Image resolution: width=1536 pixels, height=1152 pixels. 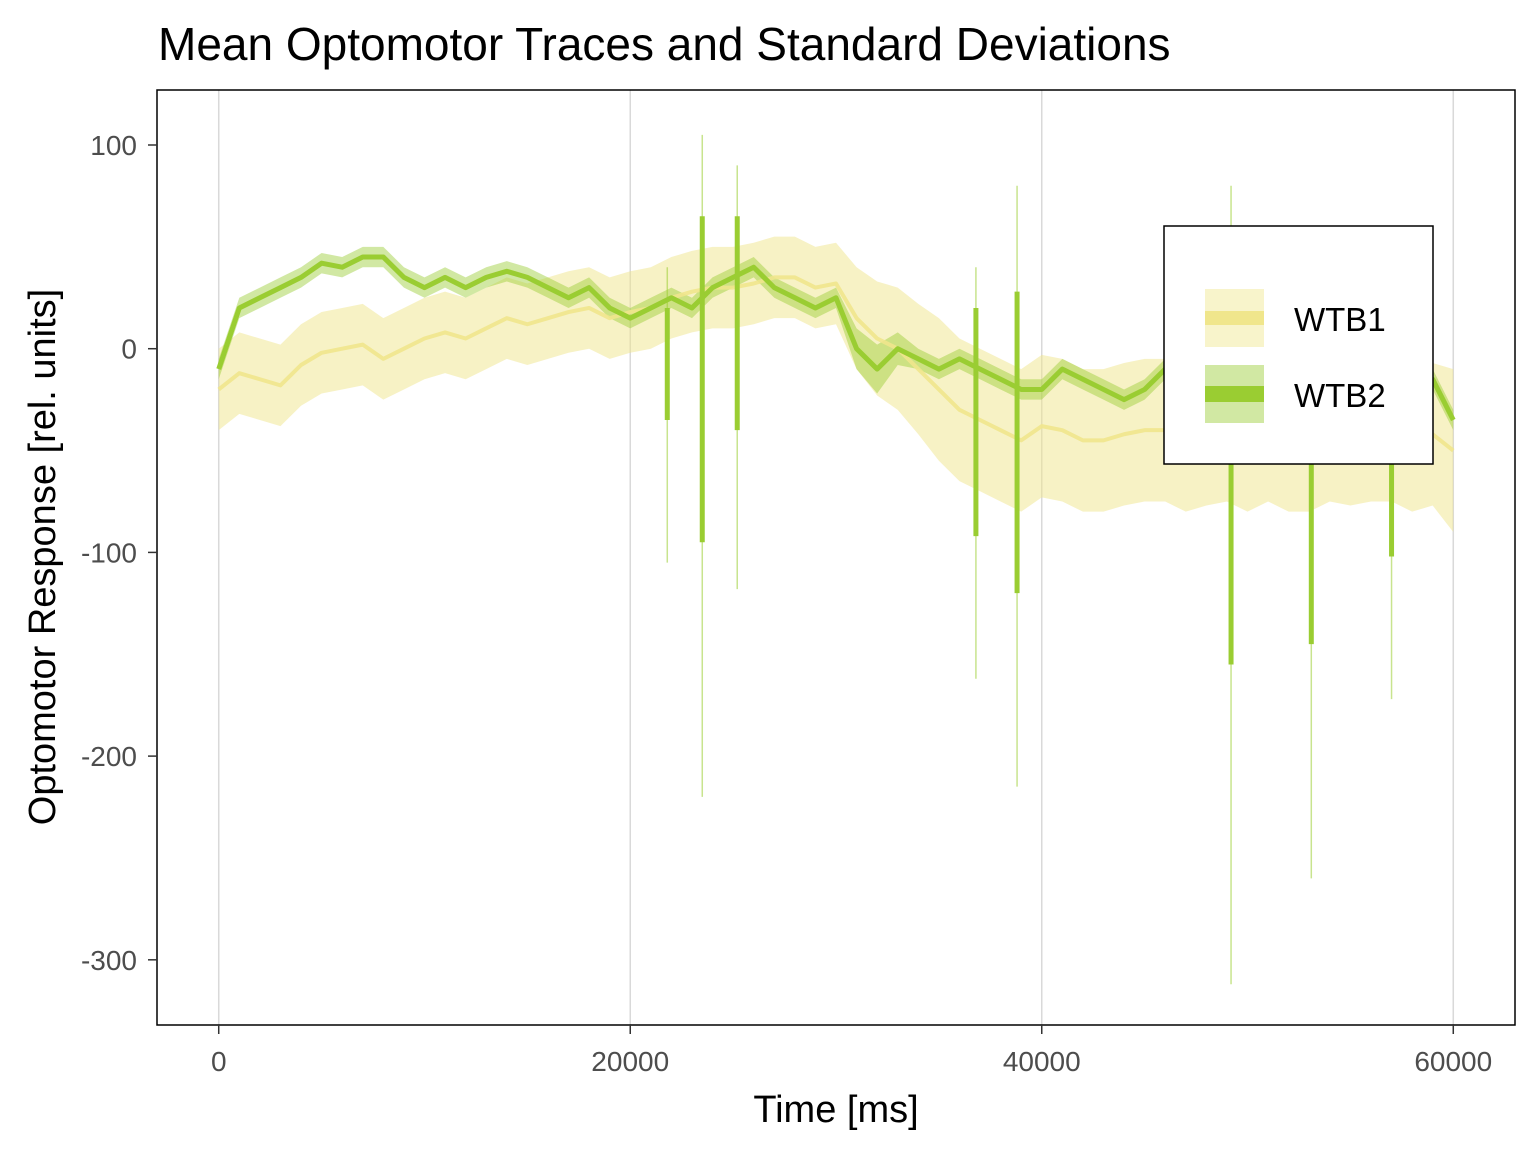 I want to click on legend-label-wtb2: WTB2, so click(x=1340, y=395).